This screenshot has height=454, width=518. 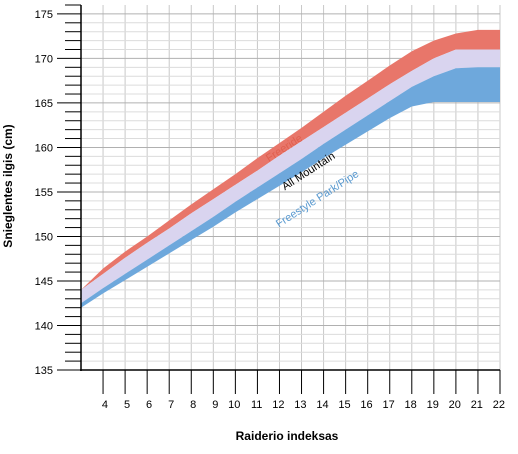 I want to click on x-tick-label: 9, so click(x=215, y=405).